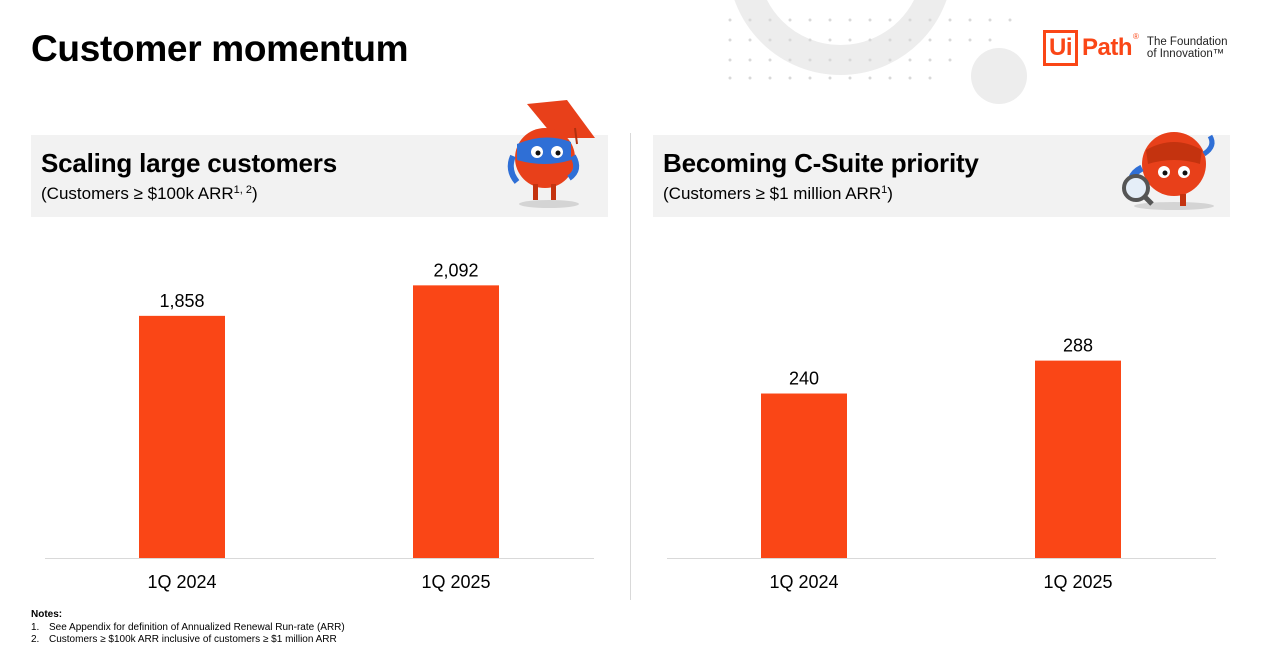 The height and width of the screenshot is (656, 1263). Describe the element at coordinates (999, 76) in the screenshot. I see `decorative-circle` at that location.